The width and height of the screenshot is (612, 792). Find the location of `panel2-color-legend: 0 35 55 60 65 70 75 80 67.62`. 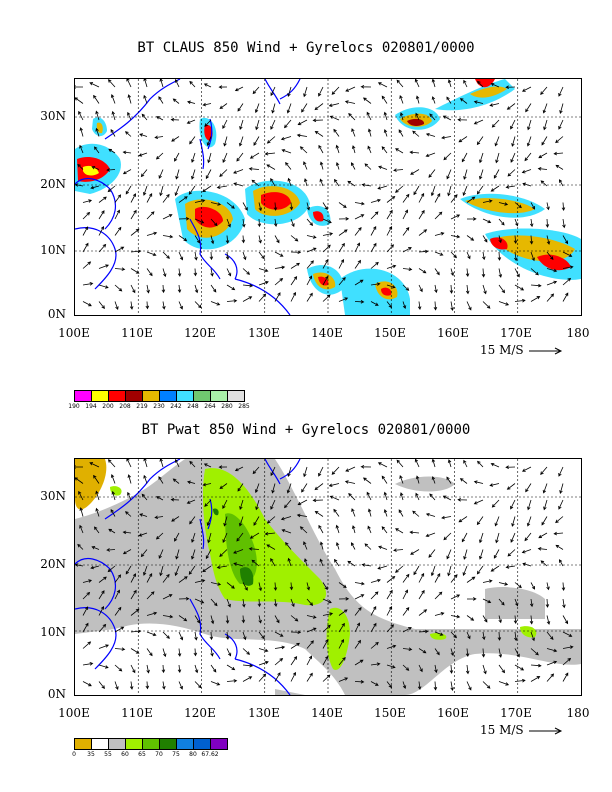

panel2-color-legend: 0 35 55 60 65 70 75 80 67.62 is located at coordinates (150, 748).